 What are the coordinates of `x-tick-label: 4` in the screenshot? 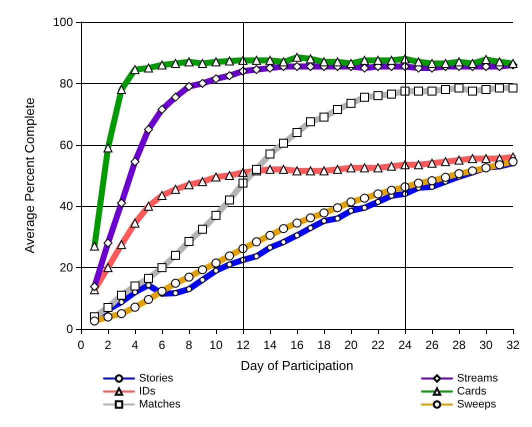 It's located at (135, 345).